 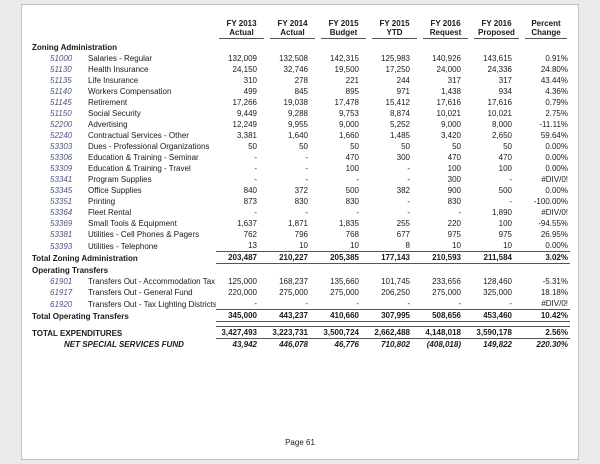 I want to click on account-name: Utilities - Telephone, so click(x=123, y=246).